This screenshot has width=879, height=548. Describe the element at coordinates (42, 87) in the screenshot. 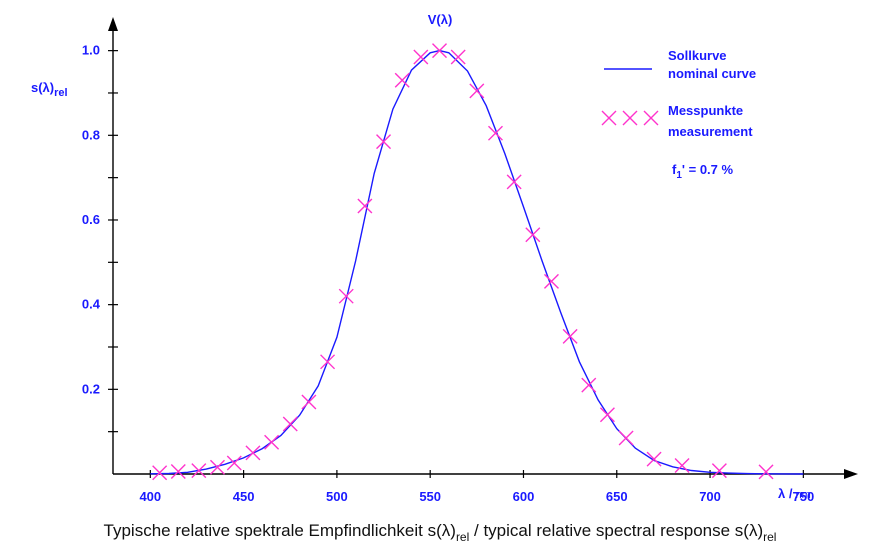

I see `y-axis-label-main: s(λ)` at that location.